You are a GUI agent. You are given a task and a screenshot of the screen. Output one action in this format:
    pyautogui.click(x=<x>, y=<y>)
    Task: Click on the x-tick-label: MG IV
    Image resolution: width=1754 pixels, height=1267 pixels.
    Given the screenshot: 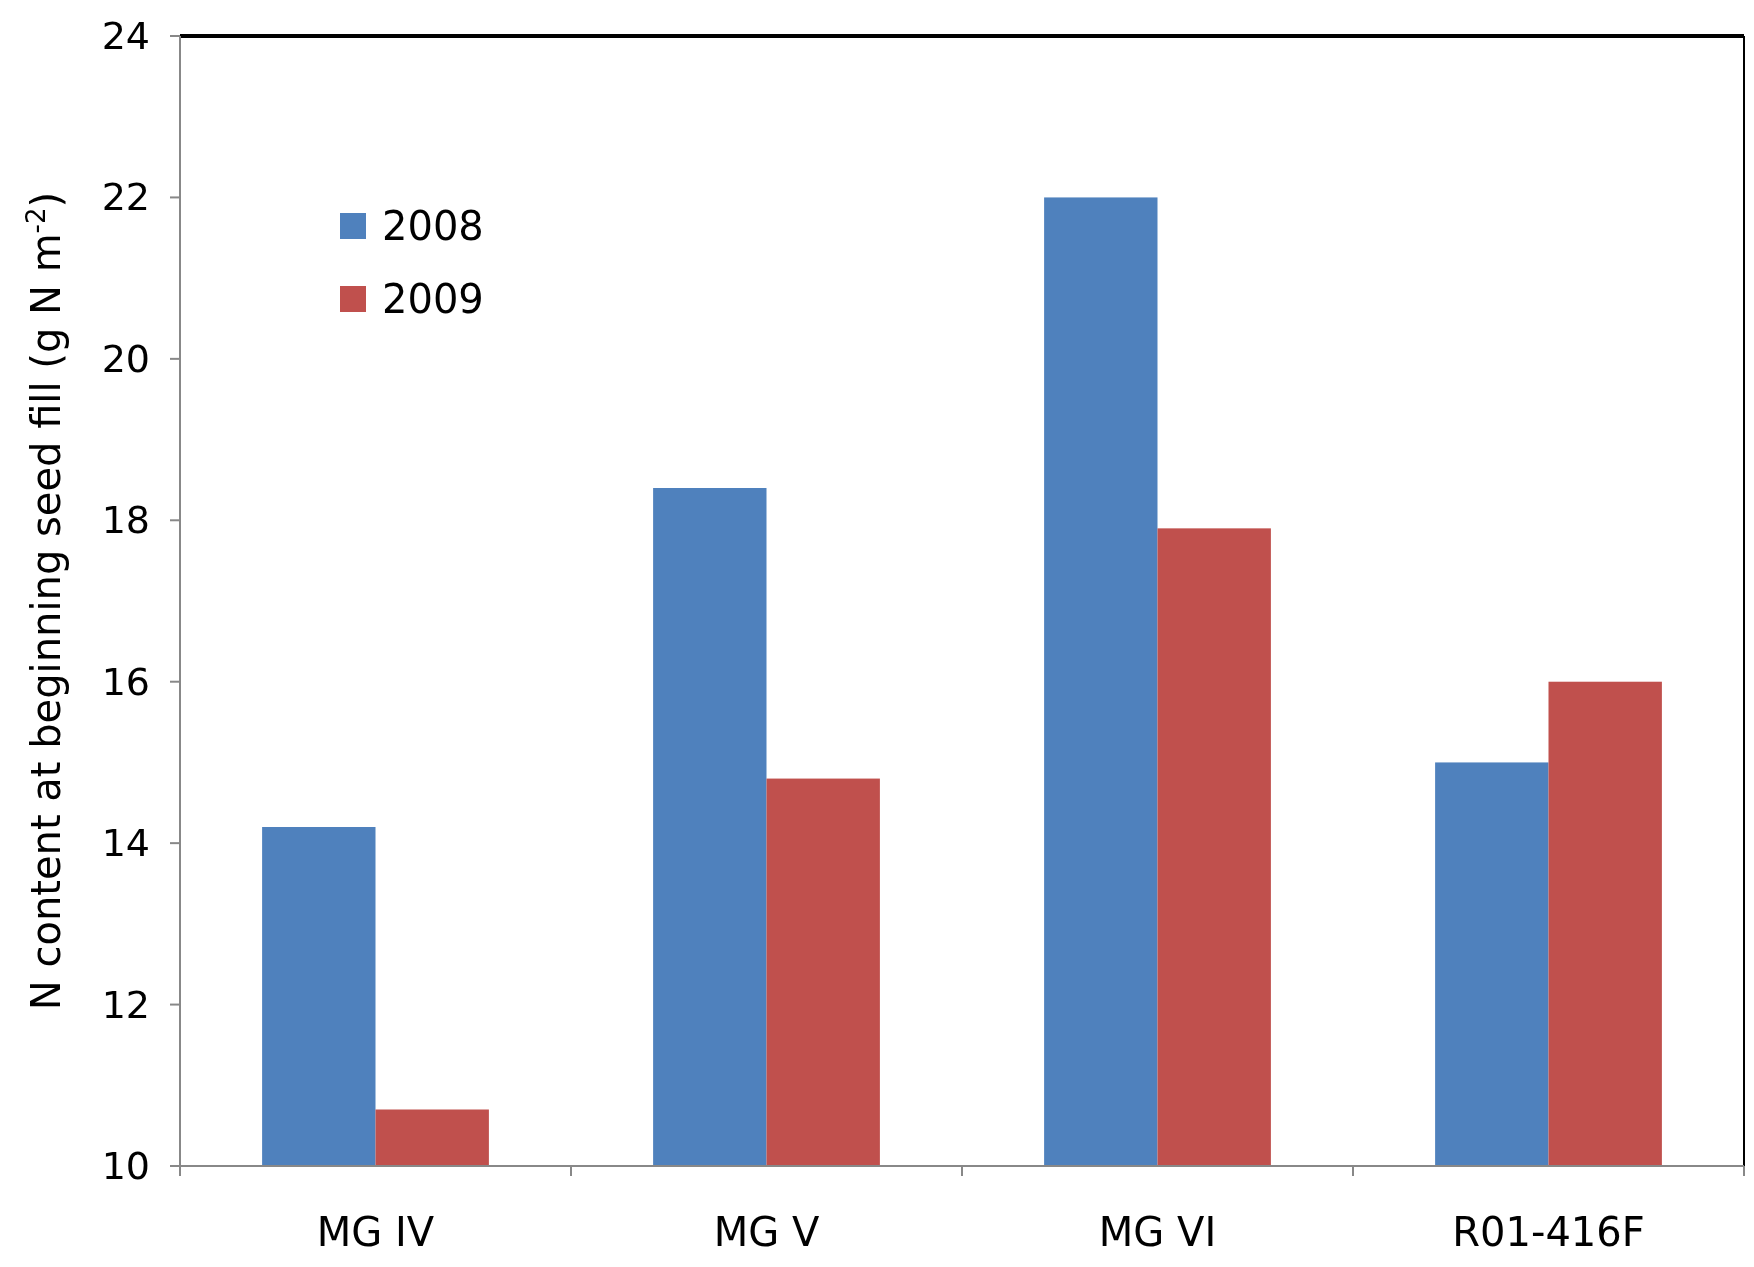 What is the action you would take?
    pyautogui.click(x=375, y=1232)
    